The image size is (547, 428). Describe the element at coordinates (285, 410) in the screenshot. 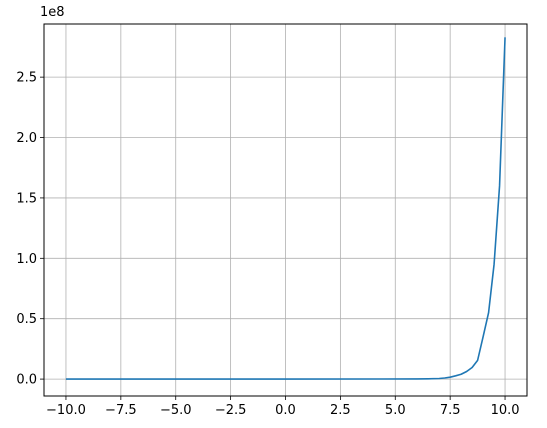

I see `x-tick-label: 0.0` at that location.